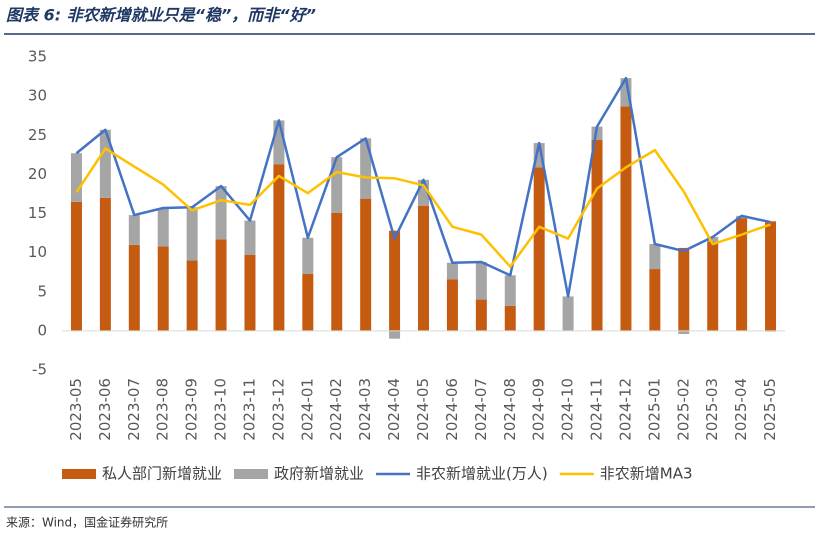 Image resolution: width=819 pixels, height=536 pixels. What do you see at coordinates (105, 409) in the screenshot?
I see `x-tick-label: 2023-06` at bounding box center [105, 409].